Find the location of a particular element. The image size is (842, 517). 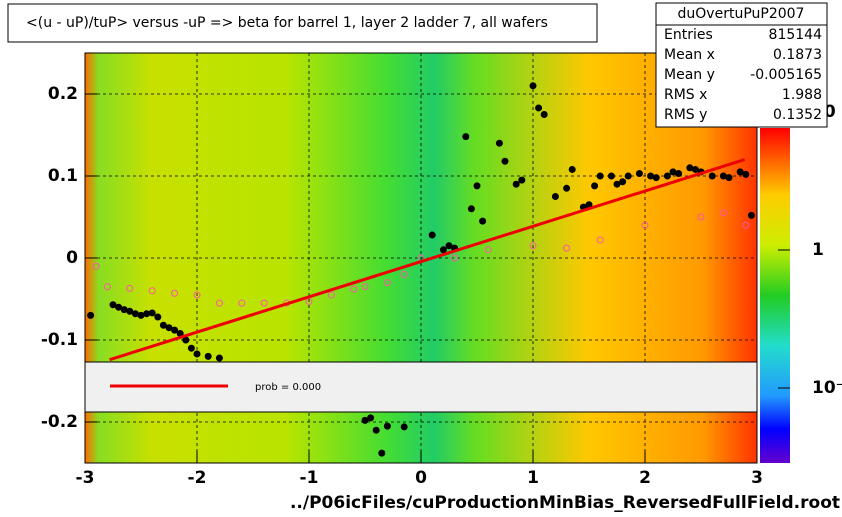

stats-value: 1.988 is located at coordinates (802, 95).